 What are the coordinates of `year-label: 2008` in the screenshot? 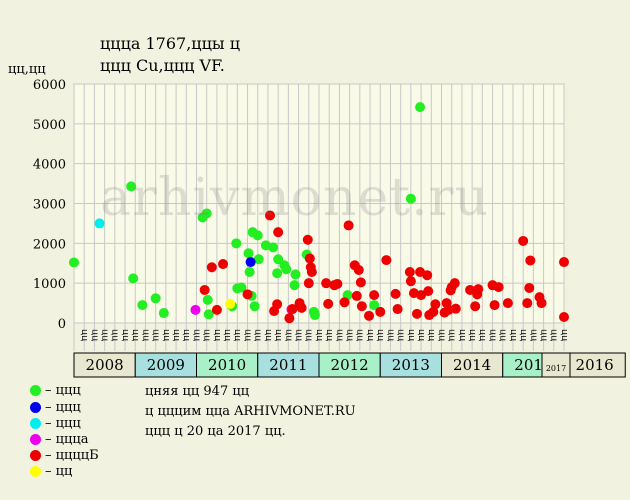 It's located at (105, 365).